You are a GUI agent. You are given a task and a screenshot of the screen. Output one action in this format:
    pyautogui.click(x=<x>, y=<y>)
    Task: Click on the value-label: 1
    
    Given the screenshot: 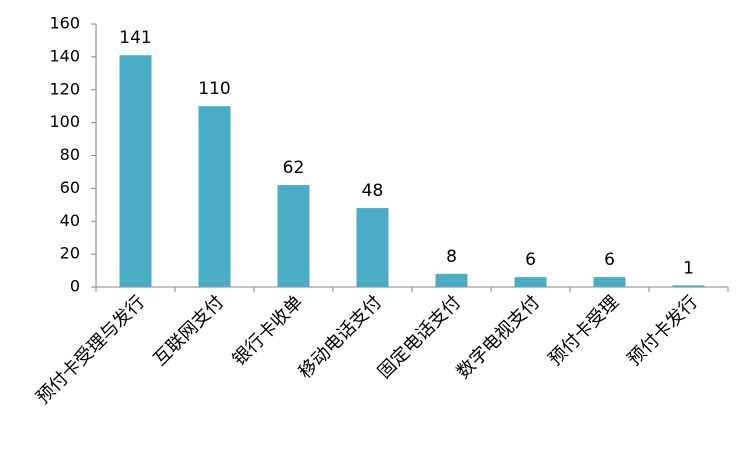 What is the action you would take?
    pyautogui.click(x=688, y=268)
    